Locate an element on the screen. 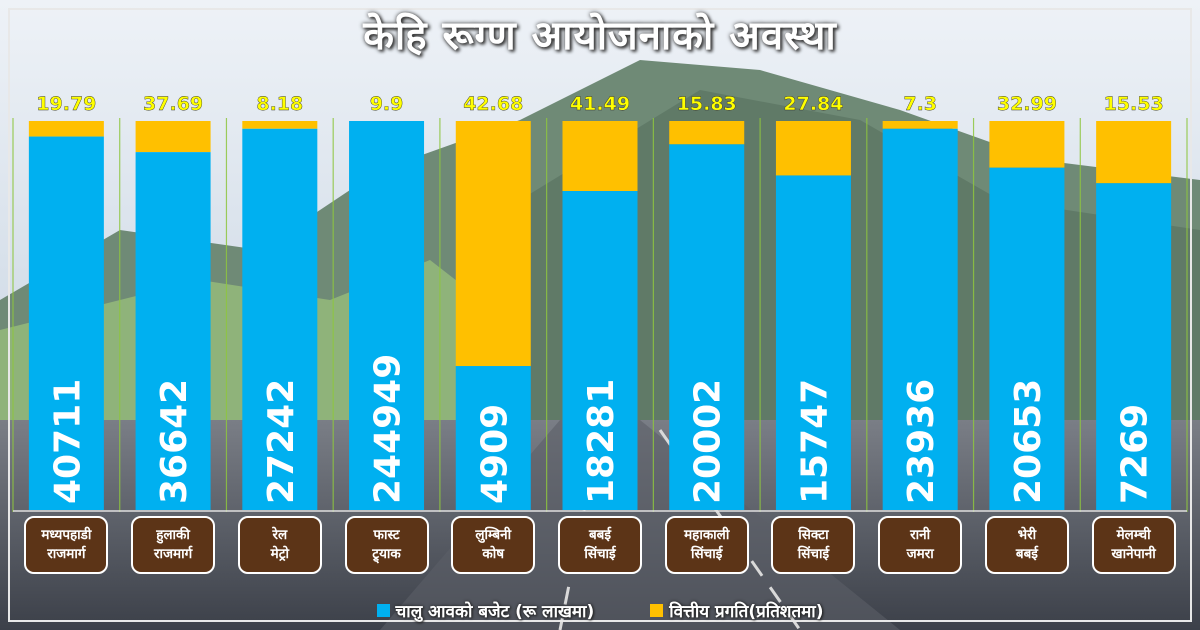  category-label: महाकाली सिंचाई is located at coordinates (706, 545).